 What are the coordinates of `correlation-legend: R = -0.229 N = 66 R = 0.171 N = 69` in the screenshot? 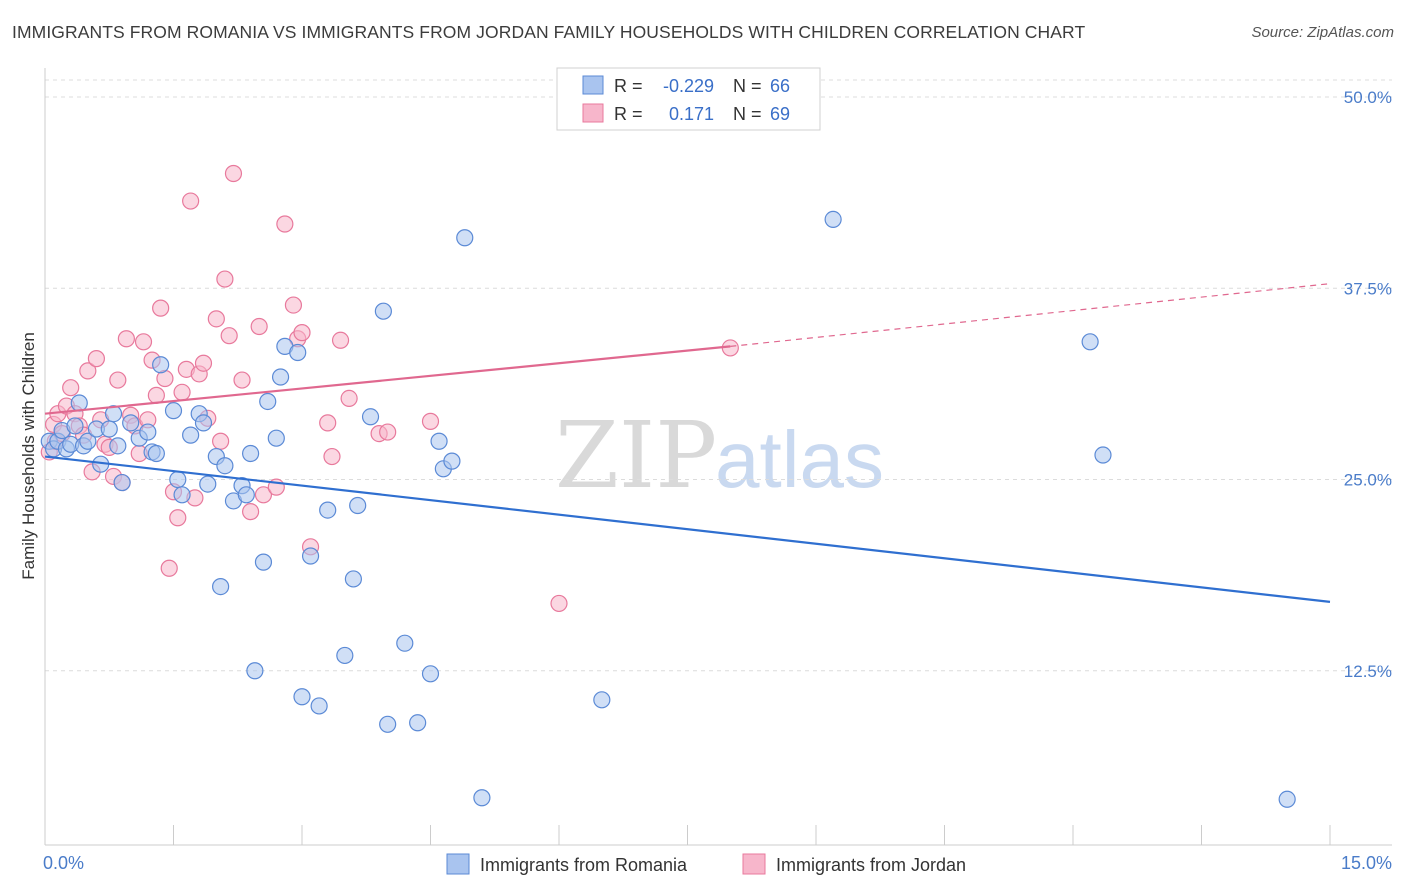 It's located at (688, 99).